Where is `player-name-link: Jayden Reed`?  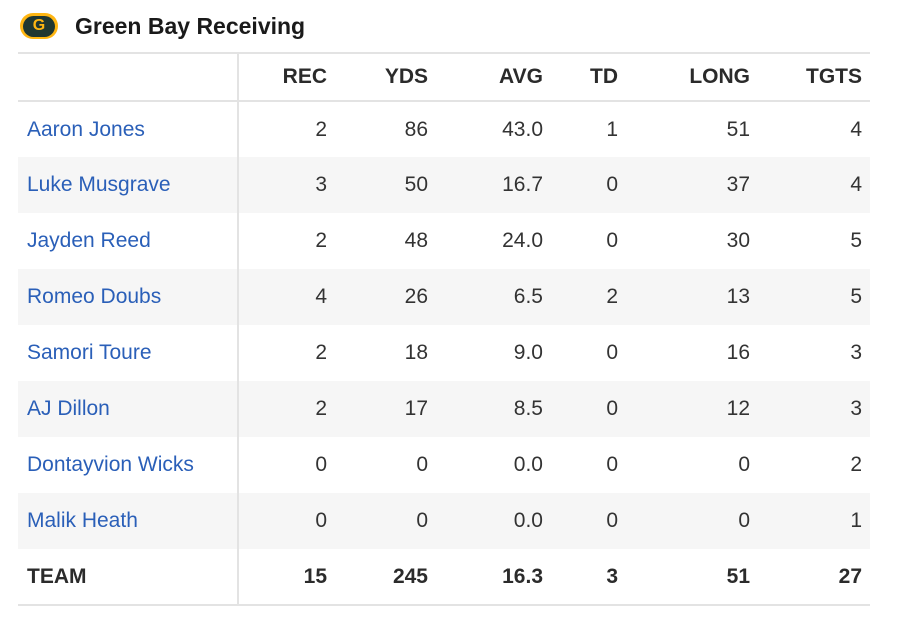
player-name-link: Jayden Reed is located at coordinates (128, 241).